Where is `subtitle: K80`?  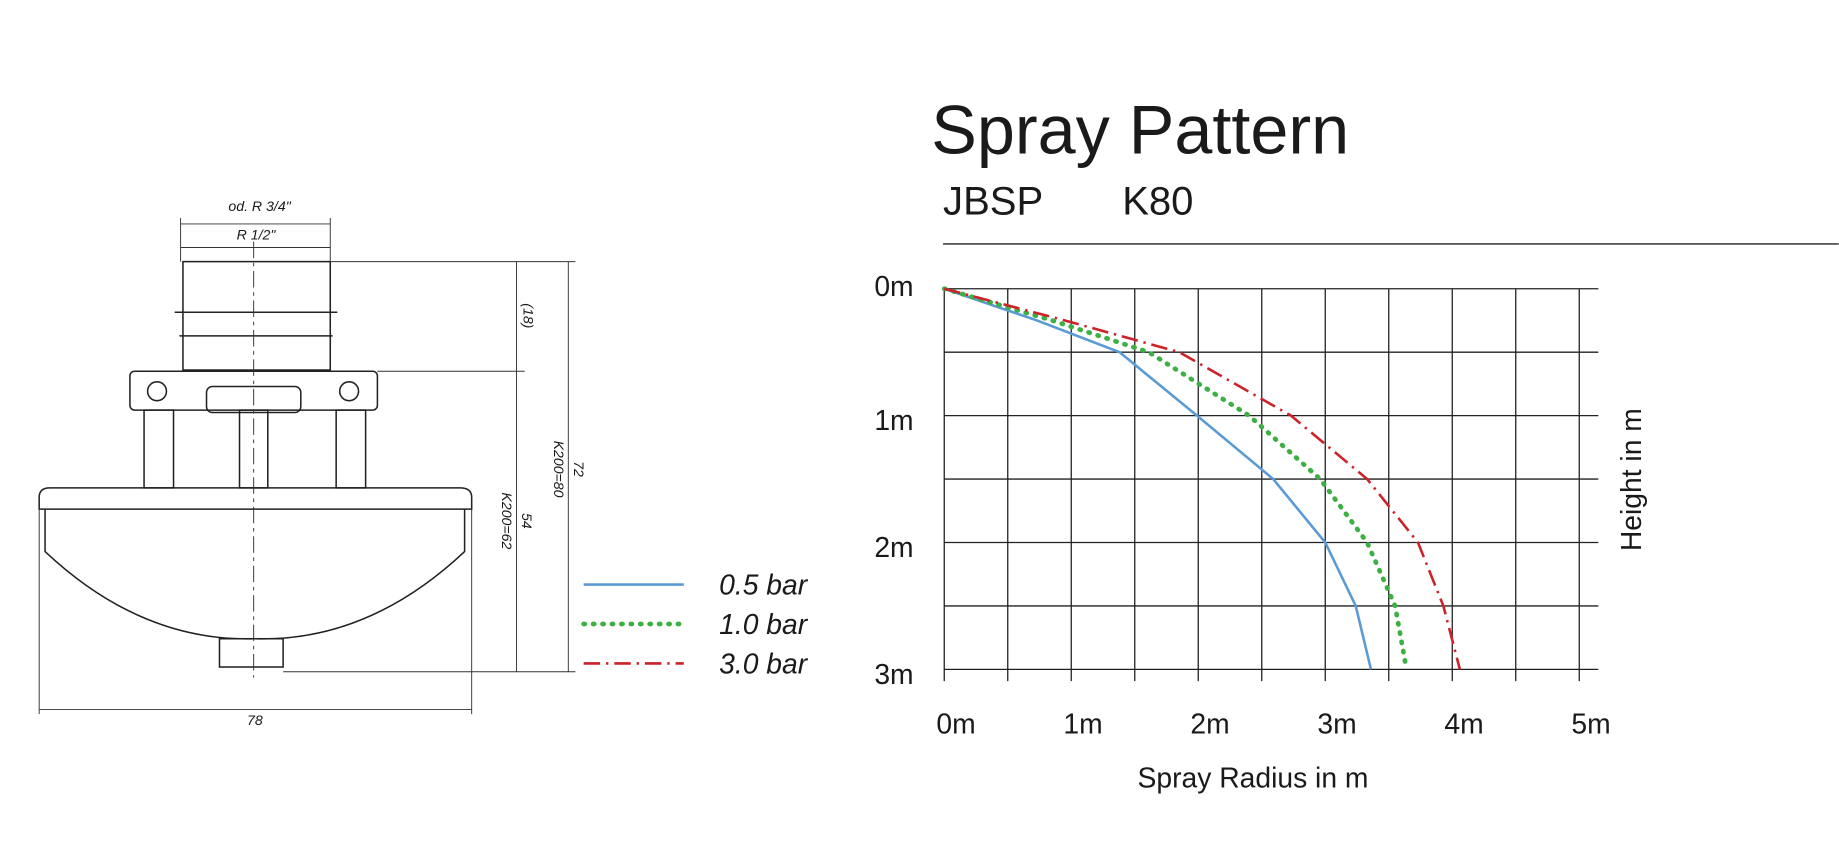
subtitle: K80 is located at coordinates (1157, 201).